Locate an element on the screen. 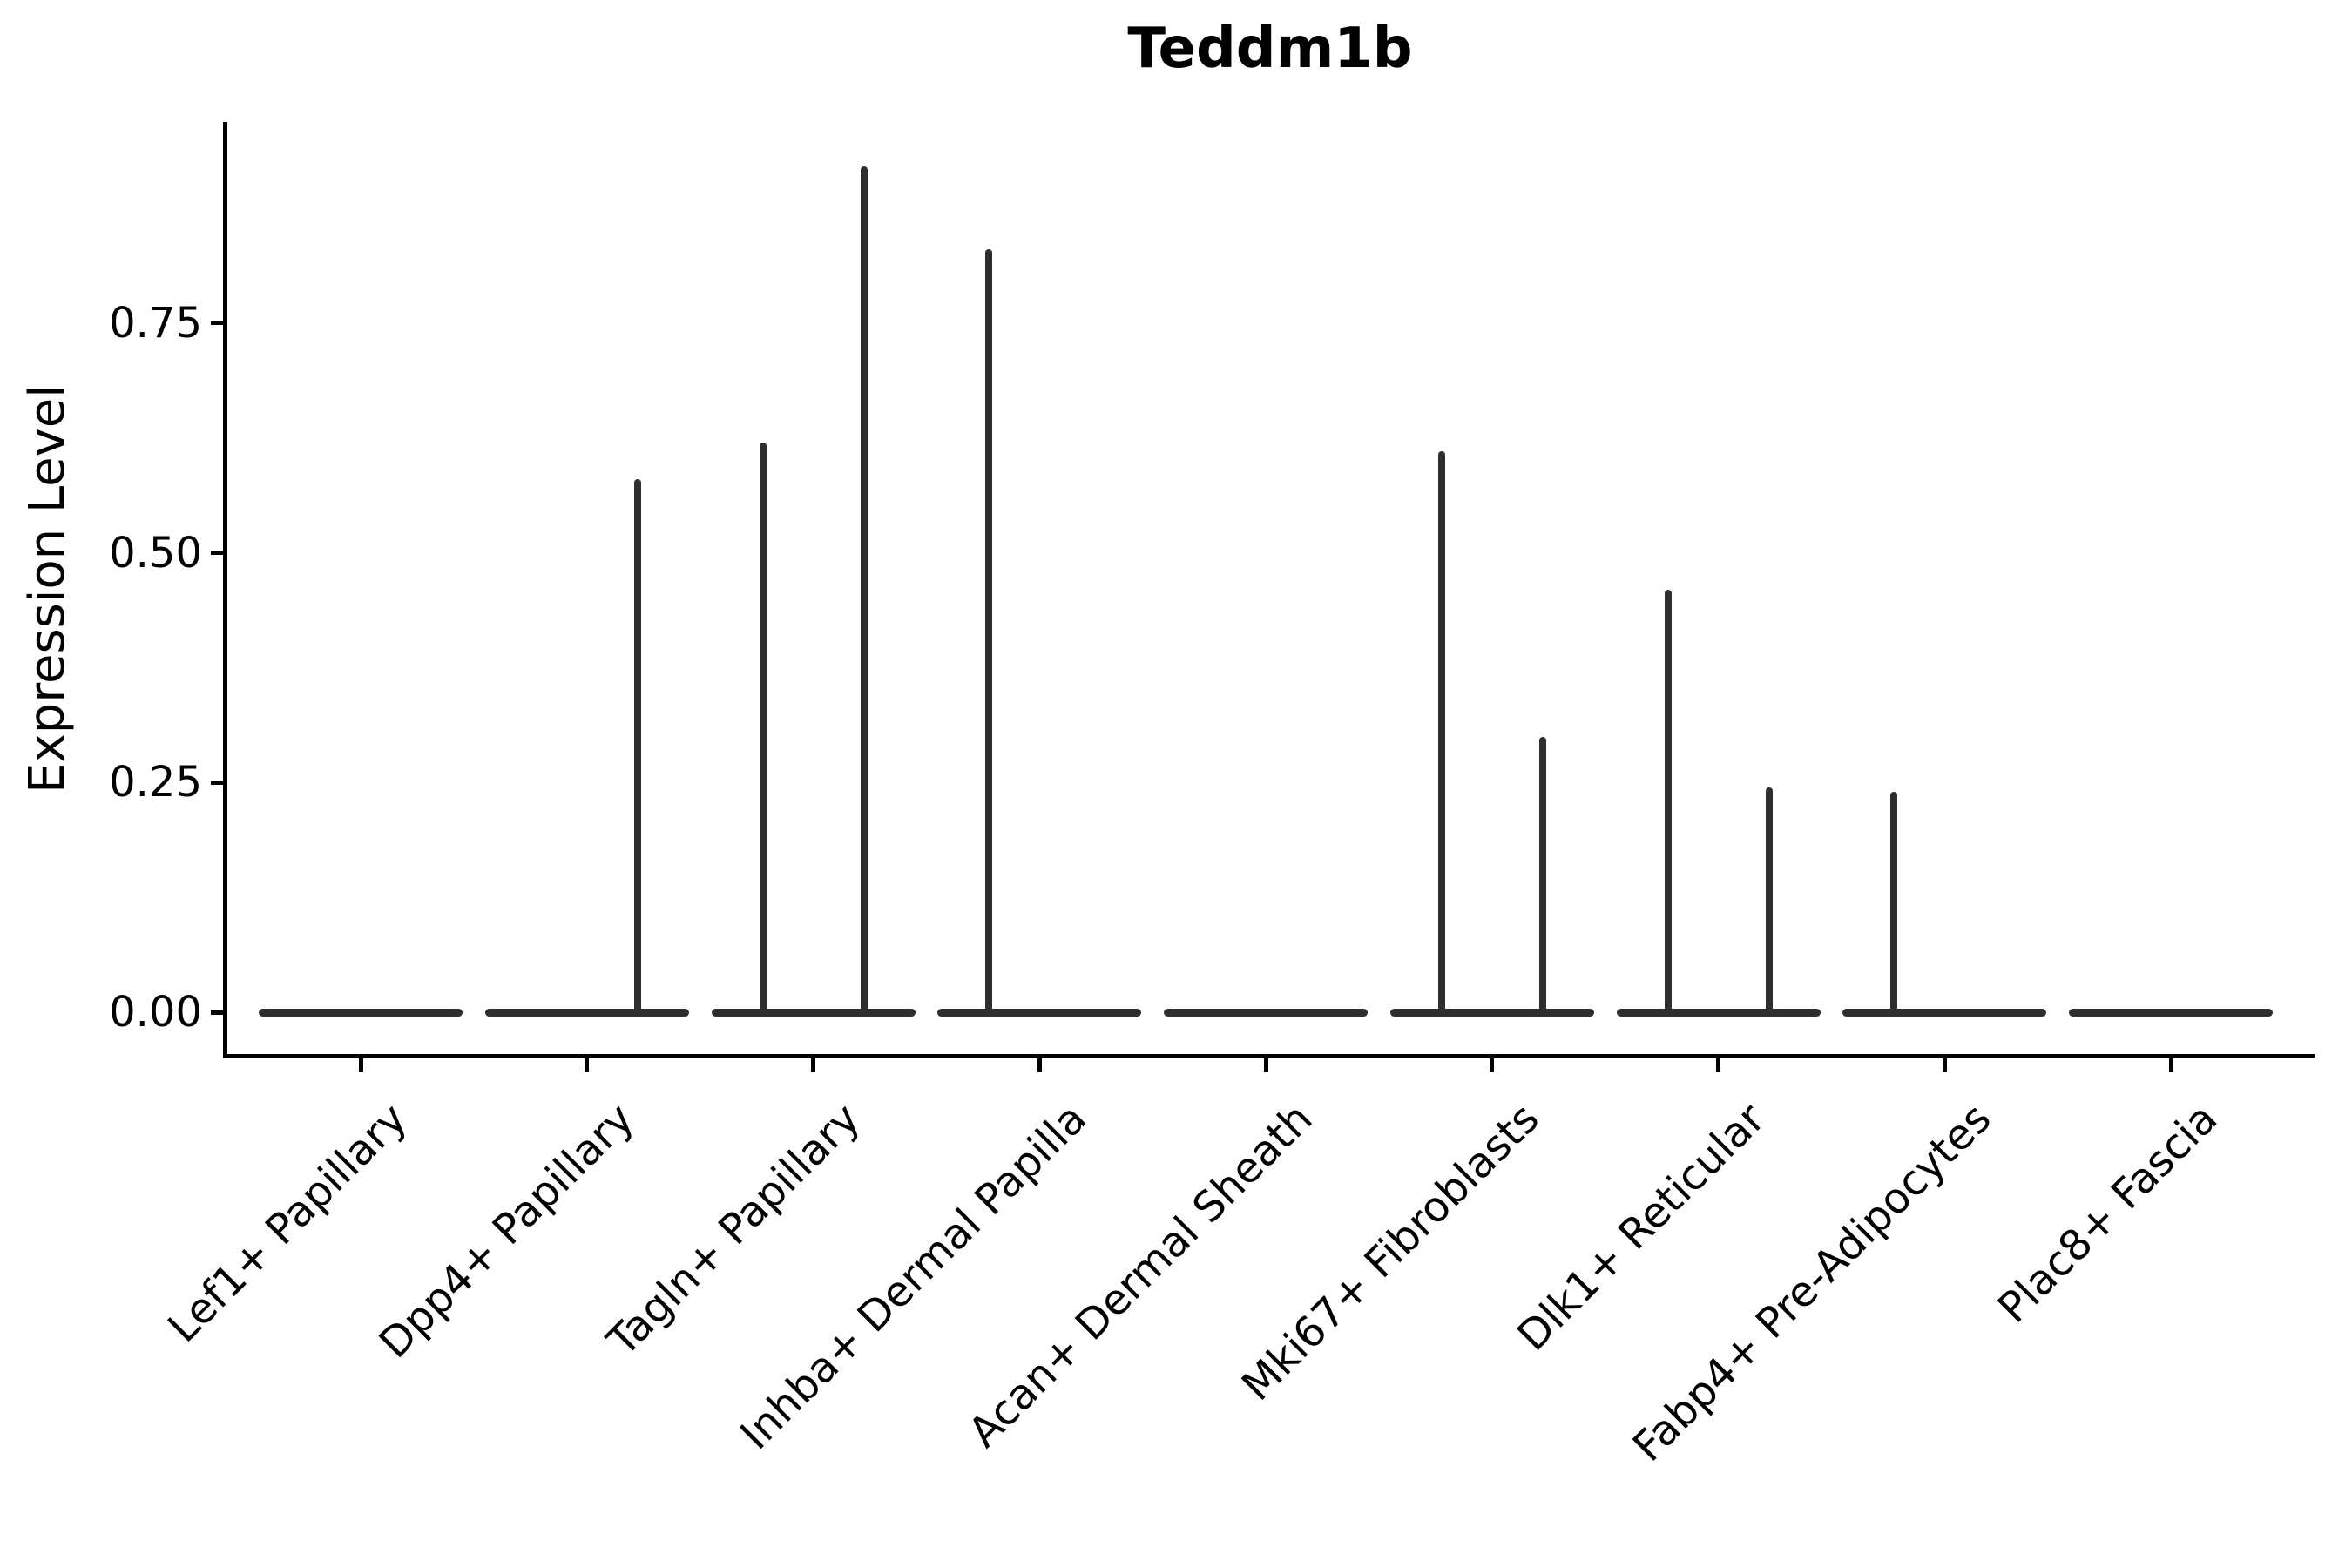  y-tick-label: 0.25 is located at coordinates (155, 783).